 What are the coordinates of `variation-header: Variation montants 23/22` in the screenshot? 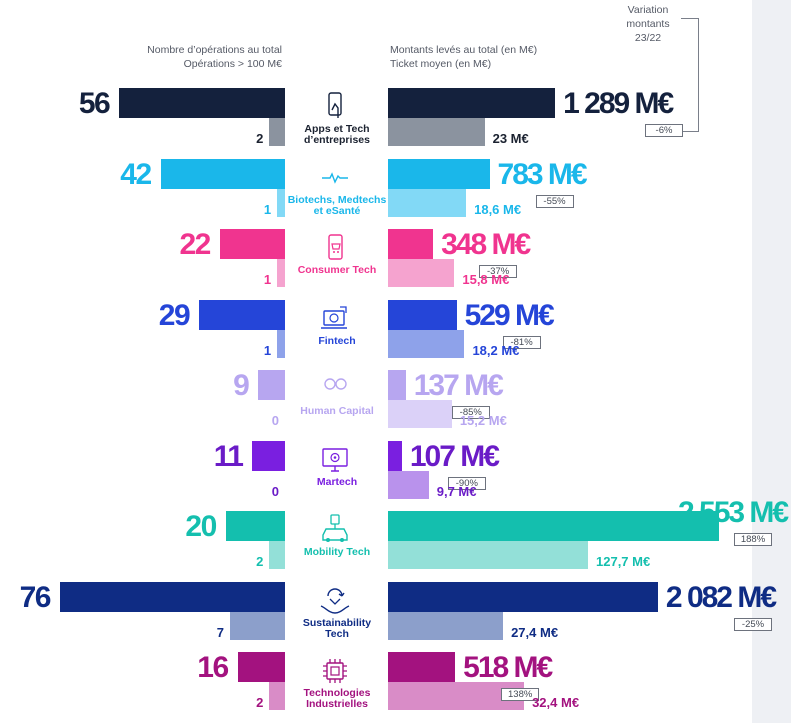 It's located at (648, 24).